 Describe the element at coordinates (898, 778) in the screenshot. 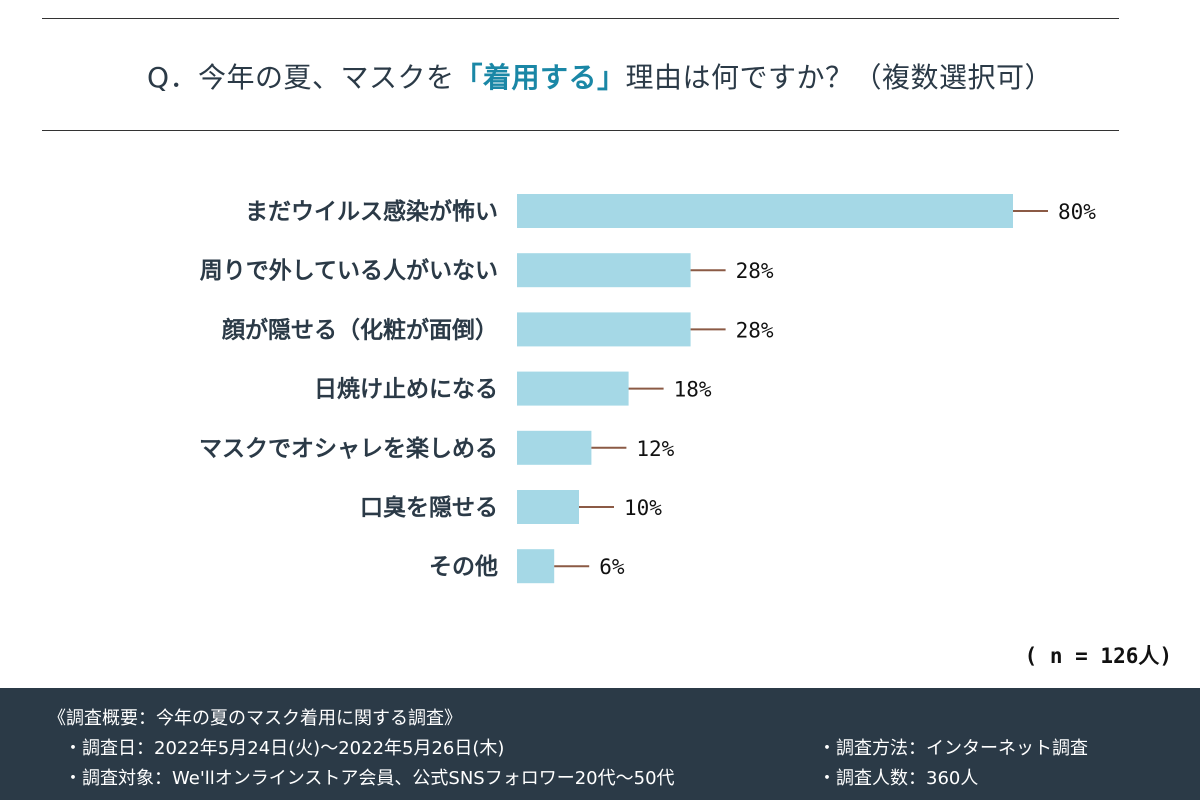

I see `footer-survey-count: ・調査人数：360人` at that location.